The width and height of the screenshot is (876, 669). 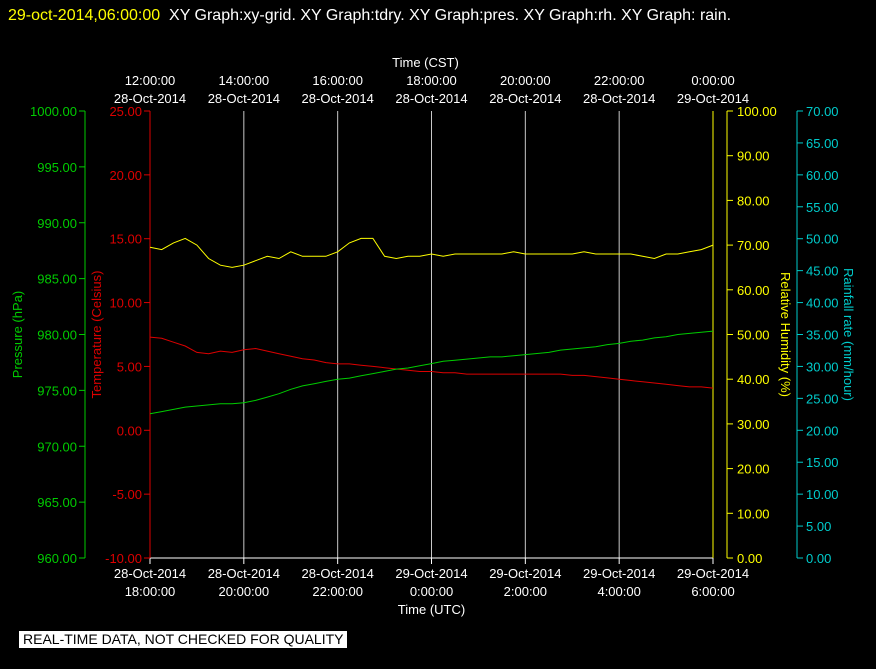 I want to click on y-tick-label-rain: 25.00, so click(x=822, y=398).